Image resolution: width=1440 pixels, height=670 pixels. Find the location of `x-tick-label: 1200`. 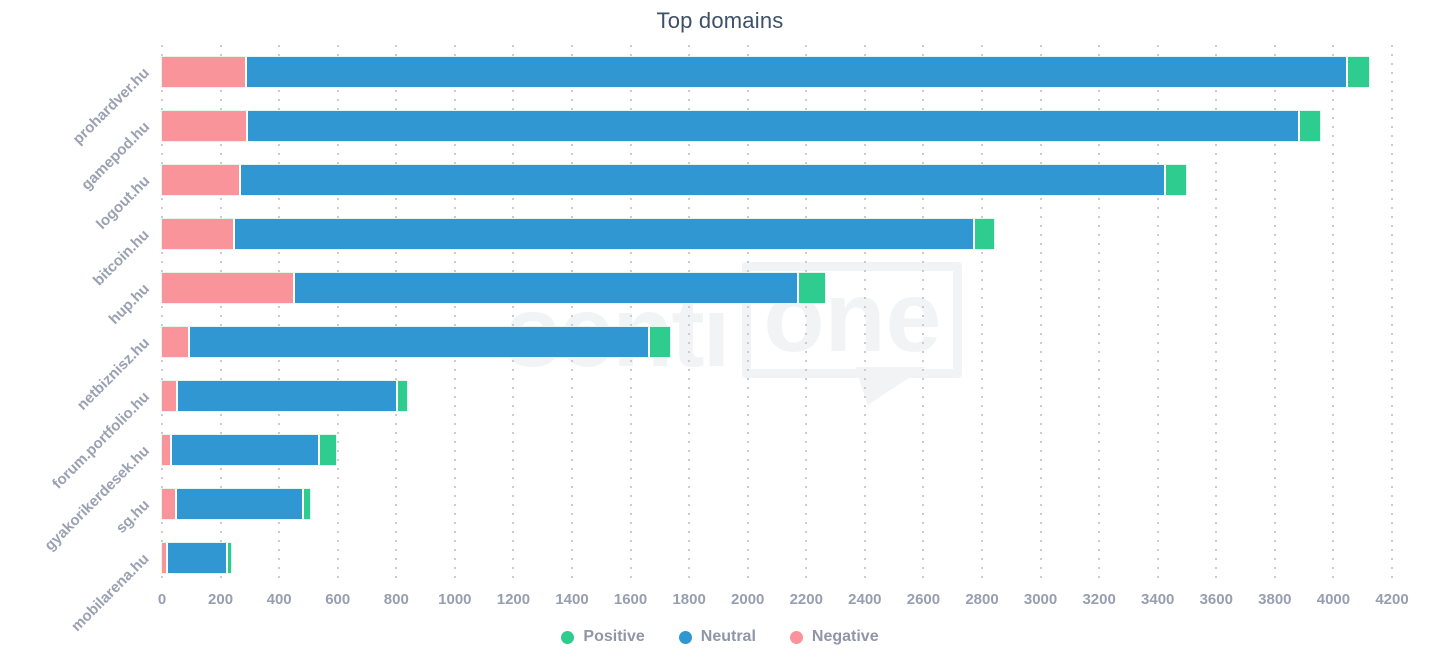

x-tick-label: 1200 is located at coordinates (513, 599).